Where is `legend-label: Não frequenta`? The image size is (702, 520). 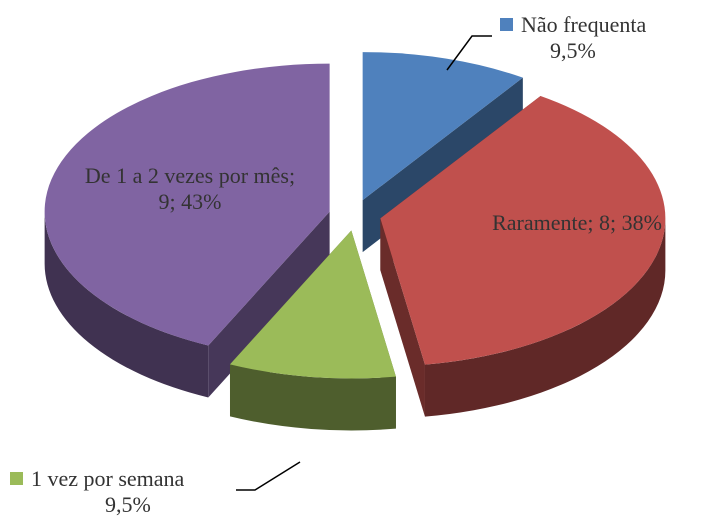
legend-label: Não frequenta is located at coordinates (584, 24).